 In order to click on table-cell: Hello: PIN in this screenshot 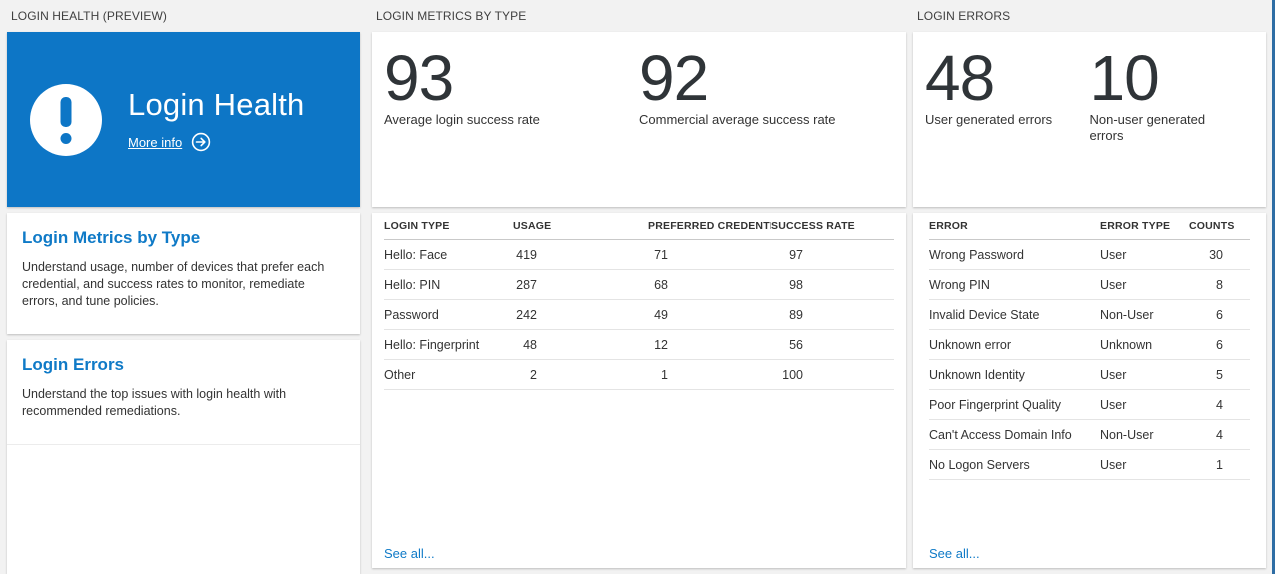, I will do `click(412, 284)`.